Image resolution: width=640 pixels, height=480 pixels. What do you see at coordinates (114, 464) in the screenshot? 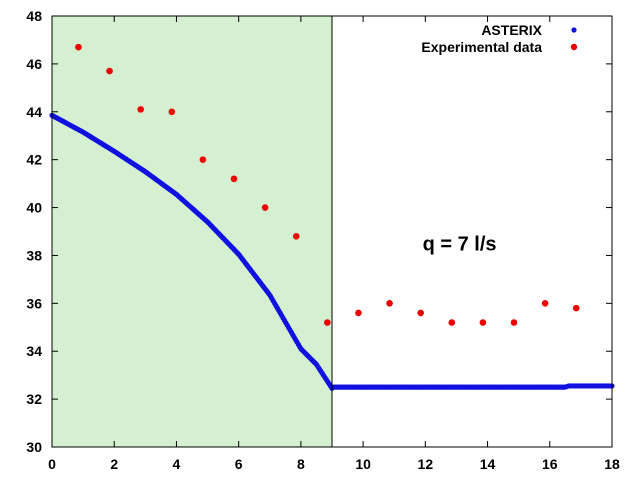
I see `x-tick-label: 2` at bounding box center [114, 464].